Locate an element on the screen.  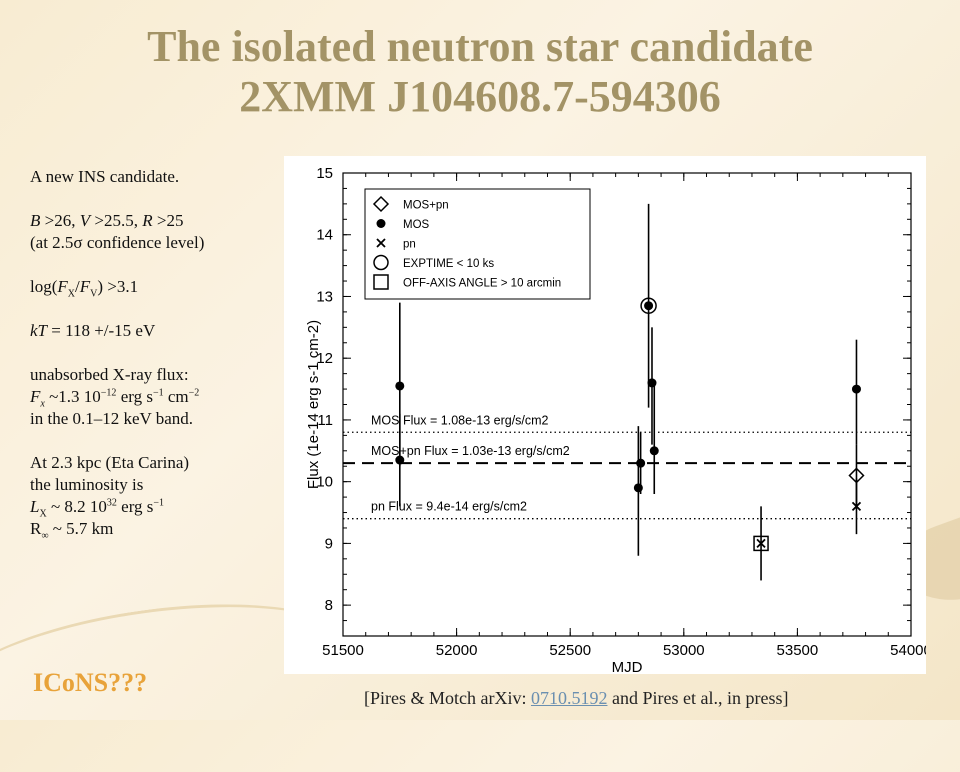
luminosity-heading: the luminosity is is located at coordinates (87, 484).